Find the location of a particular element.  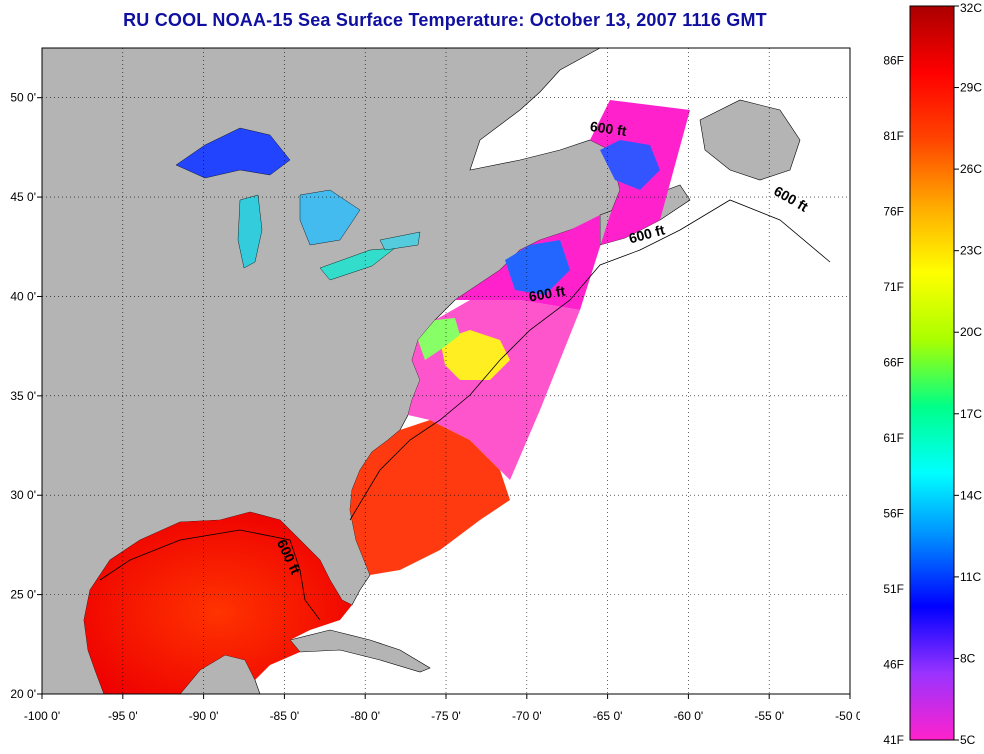

colorbar-c-label: 20C is located at coordinates (971, 332).